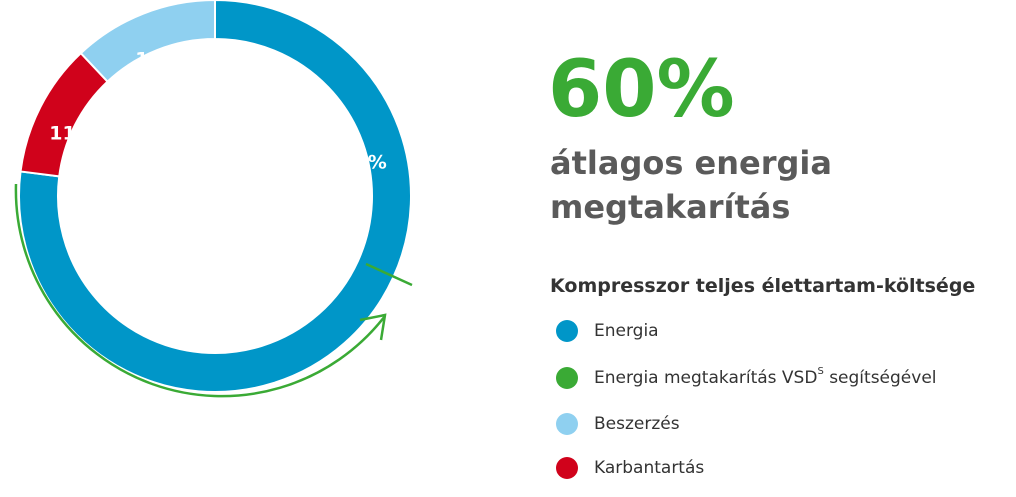 The height and width of the screenshot is (497, 1016). What do you see at coordinates (762, 286) in the screenshot?
I see `legend-title: Kompresszor teljes élettartam-költsége` at bounding box center [762, 286].